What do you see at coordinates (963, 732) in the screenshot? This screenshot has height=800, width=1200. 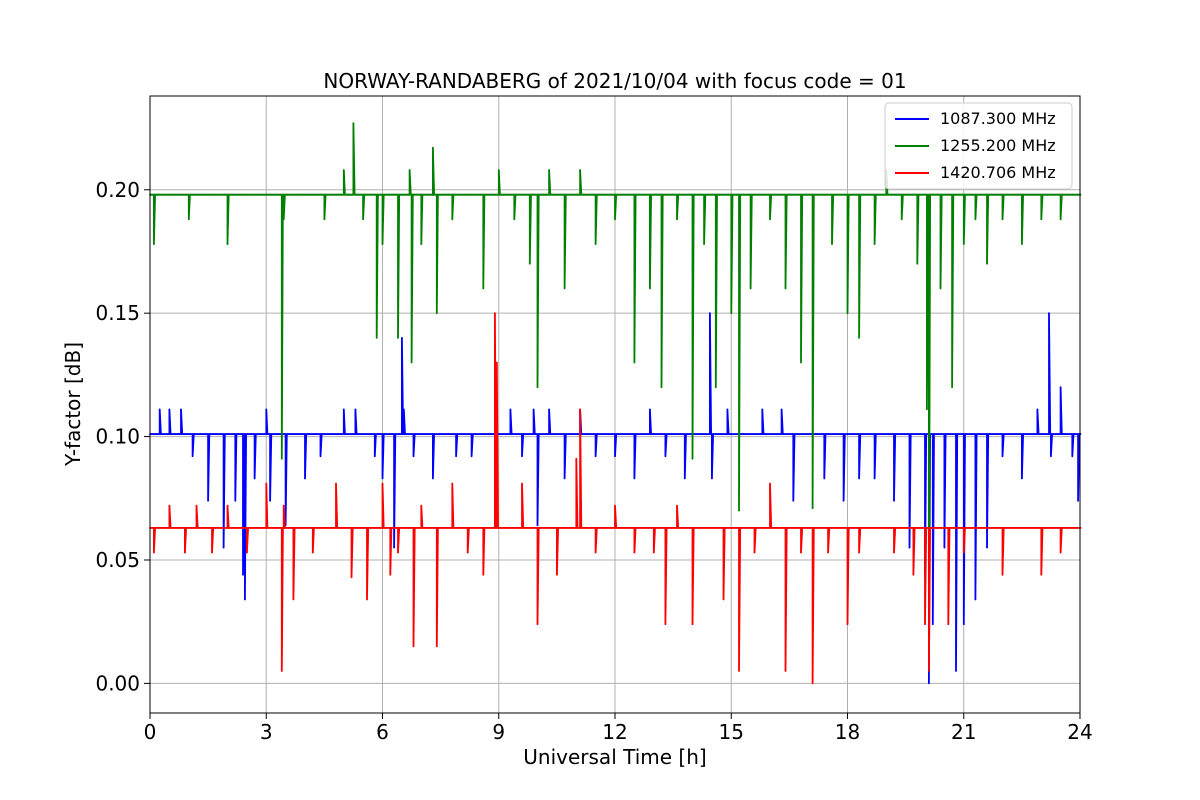 I see `x-tick-label: 21` at bounding box center [963, 732].